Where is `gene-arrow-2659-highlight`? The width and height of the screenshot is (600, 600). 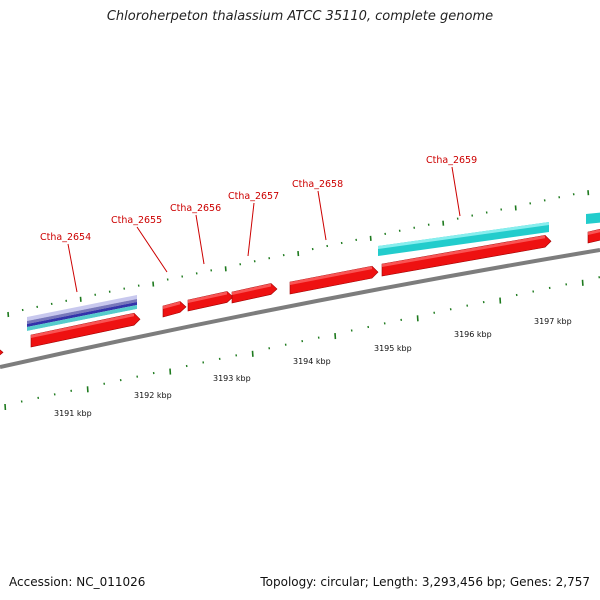 gene-arrow-2659-highlight is located at coordinates (463, 251).